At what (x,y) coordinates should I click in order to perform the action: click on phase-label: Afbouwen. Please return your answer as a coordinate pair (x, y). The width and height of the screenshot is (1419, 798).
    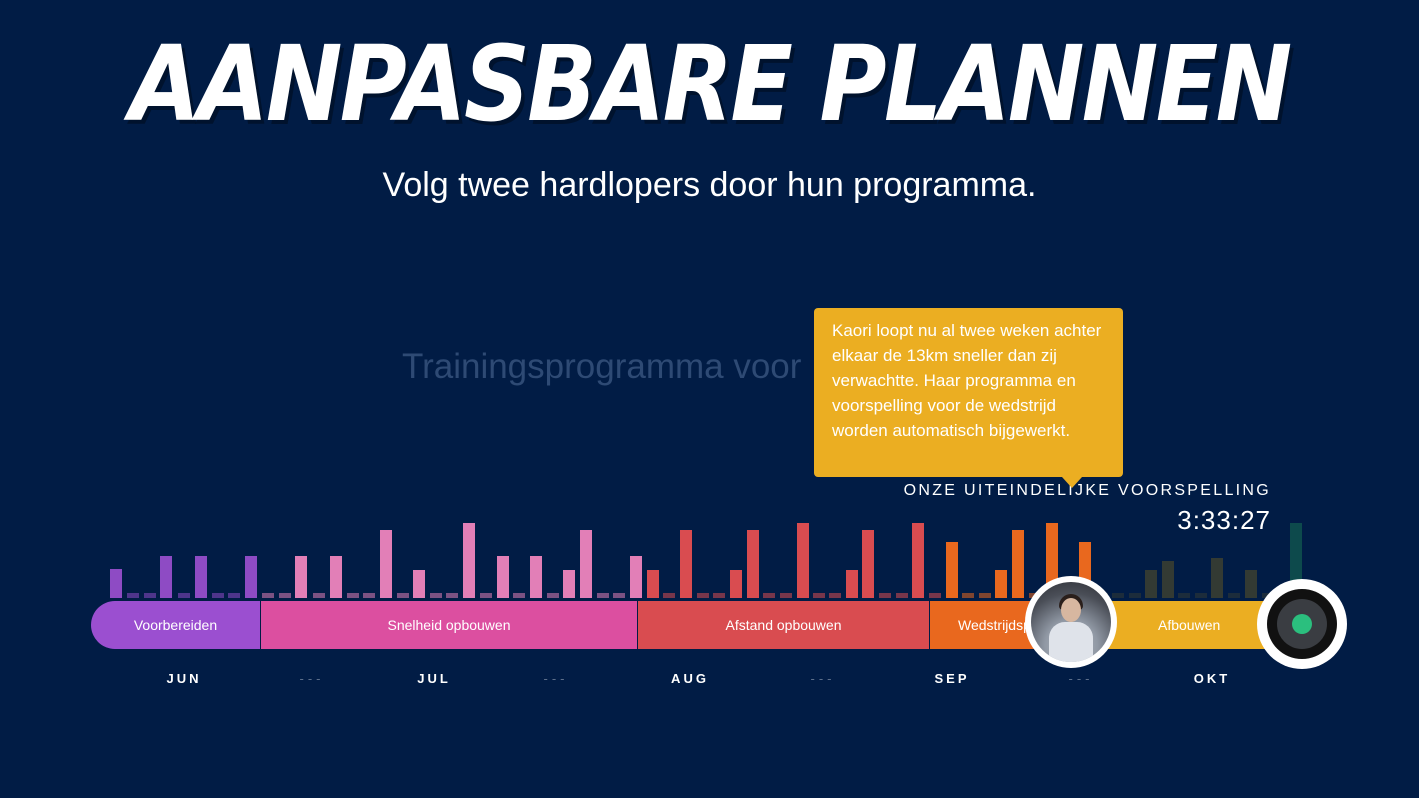
    Looking at the image, I should click on (1189, 625).